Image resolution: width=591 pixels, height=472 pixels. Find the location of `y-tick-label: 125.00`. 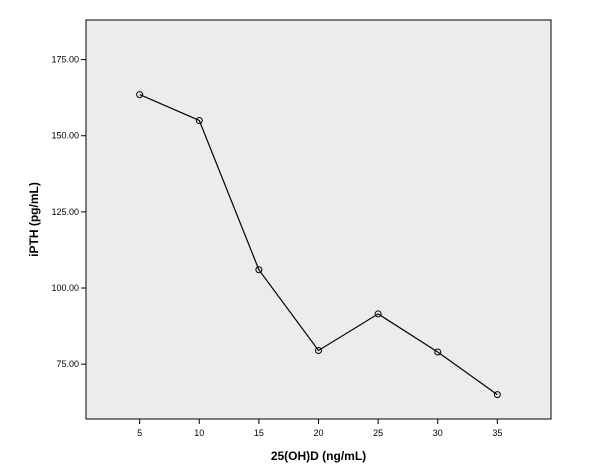

y-tick-label: 125.00 is located at coordinates (65, 212).